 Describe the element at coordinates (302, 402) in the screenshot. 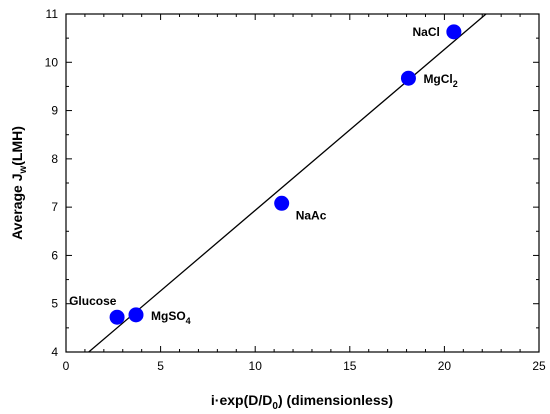

I see `x-axis-title: i·exp(D/D0) (dimensionless)` at that location.